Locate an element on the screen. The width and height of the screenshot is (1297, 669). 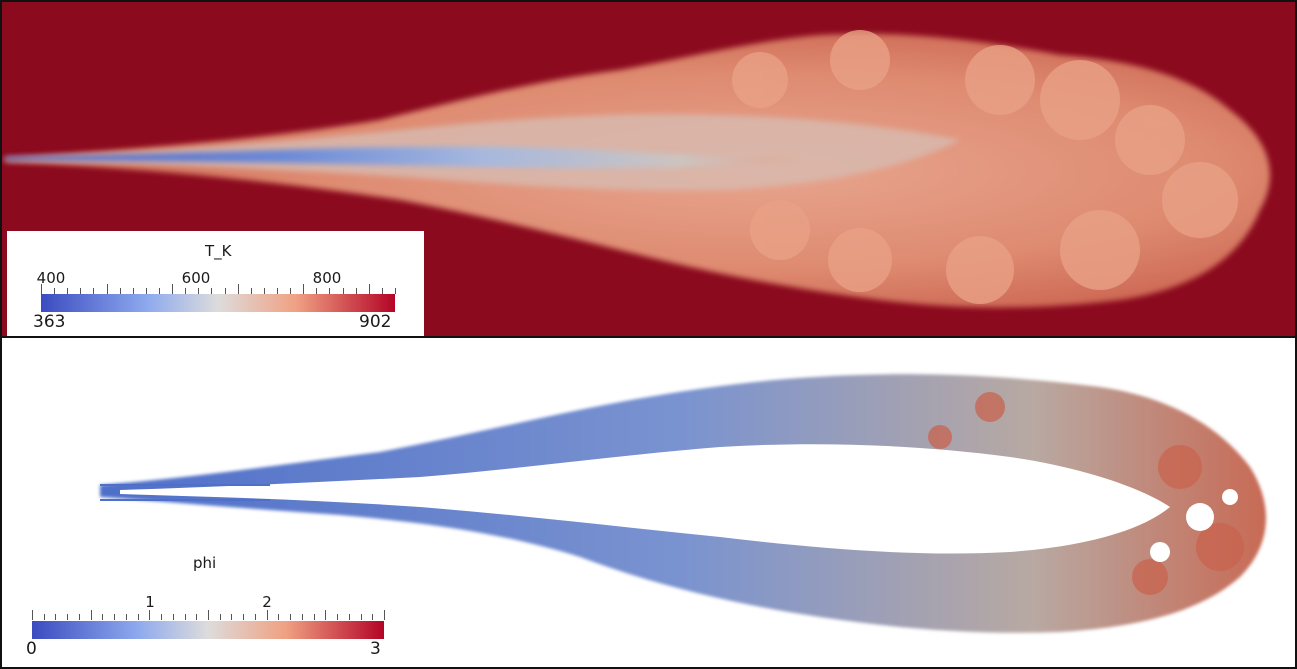
colorbar-tick-label: 2 is located at coordinates (267, 602).